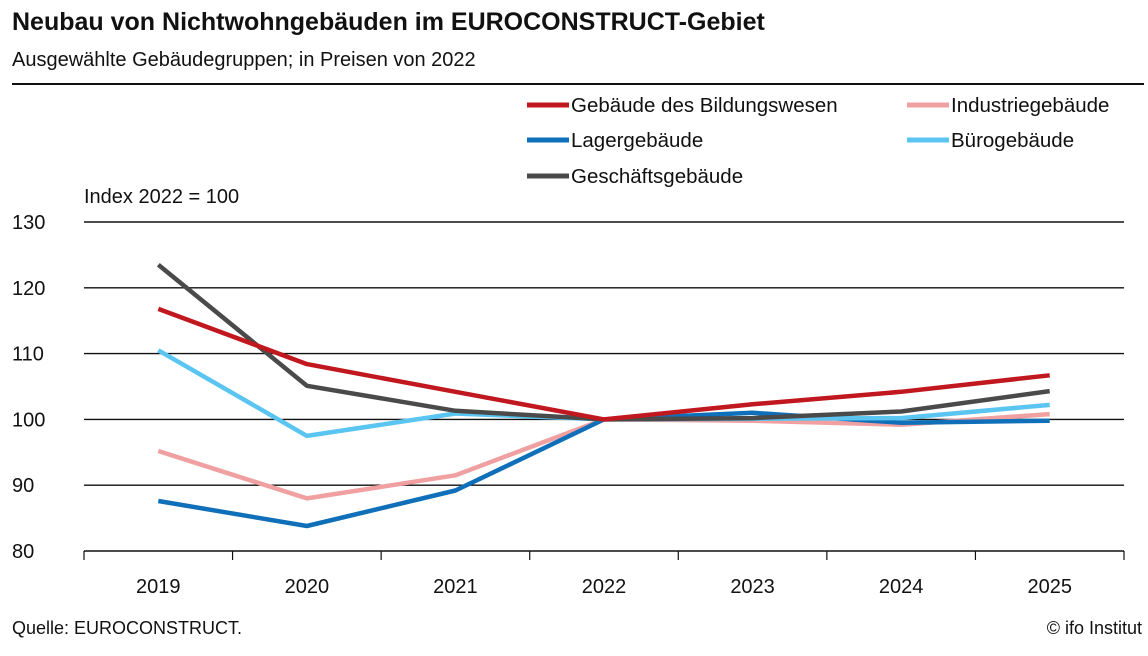 This screenshot has width=1148, height=656. Describe the element at coordinates (578, 84) in the screenshot. I see `header-divider` at that location.